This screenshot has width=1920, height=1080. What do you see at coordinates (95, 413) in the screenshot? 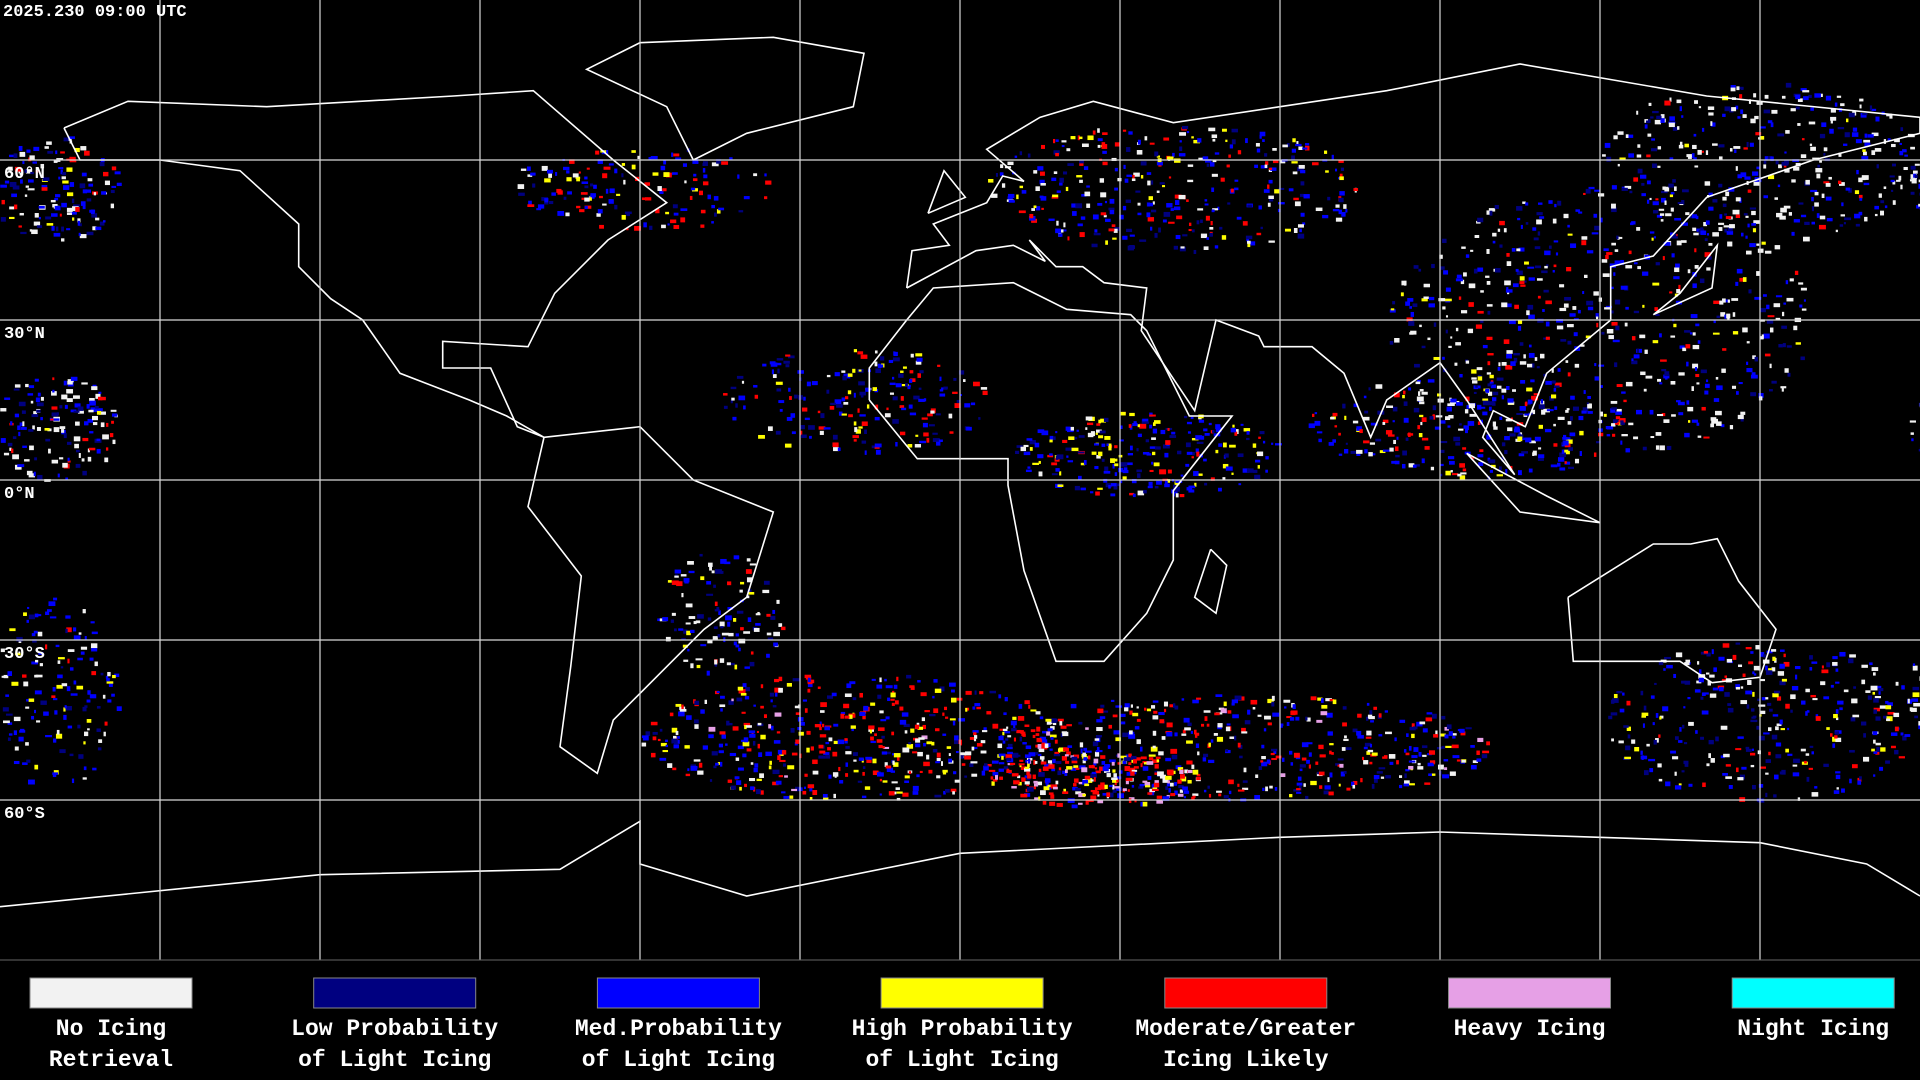
I see `labels: 2025.230 09:00 UTC 60°N30°N0°N30°S60°S` at bounding box center [95, 413].